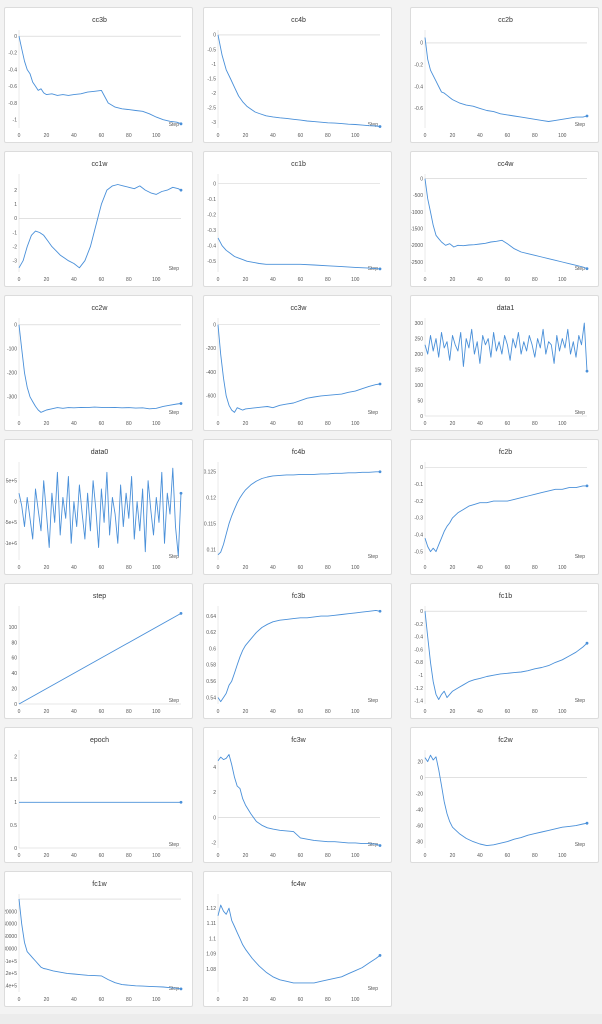  I want to click on chart-title: cc1w, so click(100, 164).